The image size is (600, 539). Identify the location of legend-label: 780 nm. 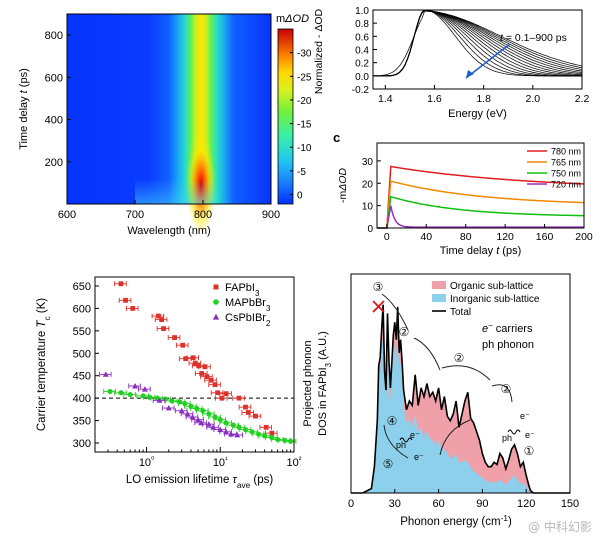
(566, 152).